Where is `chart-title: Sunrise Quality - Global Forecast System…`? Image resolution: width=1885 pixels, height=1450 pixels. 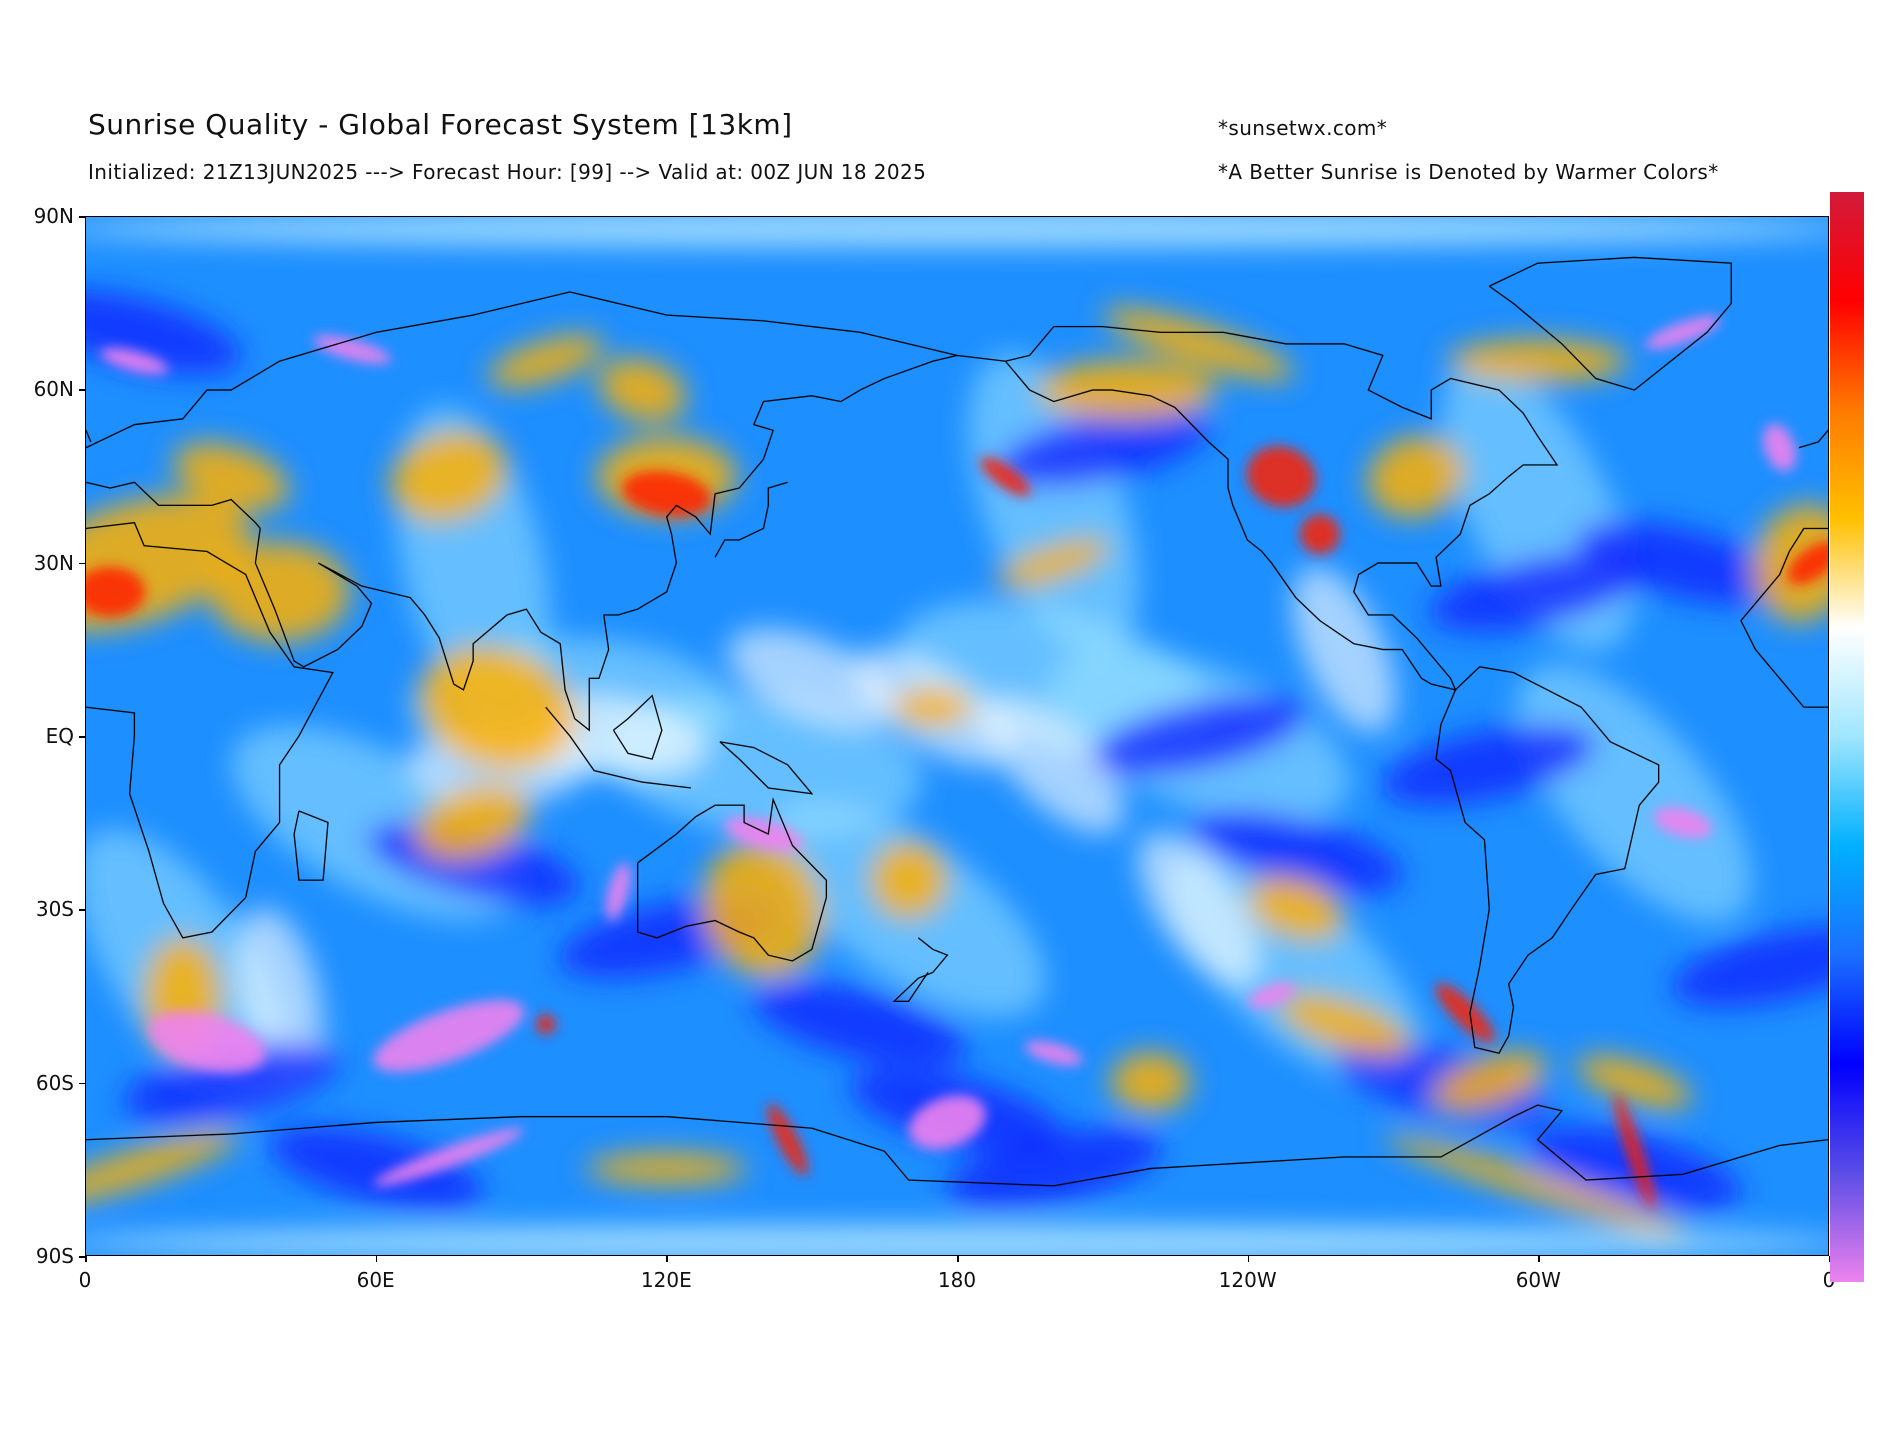 chart-title: Sunrise Quality - Global Forecast System… is located at coordinates (440, 124).